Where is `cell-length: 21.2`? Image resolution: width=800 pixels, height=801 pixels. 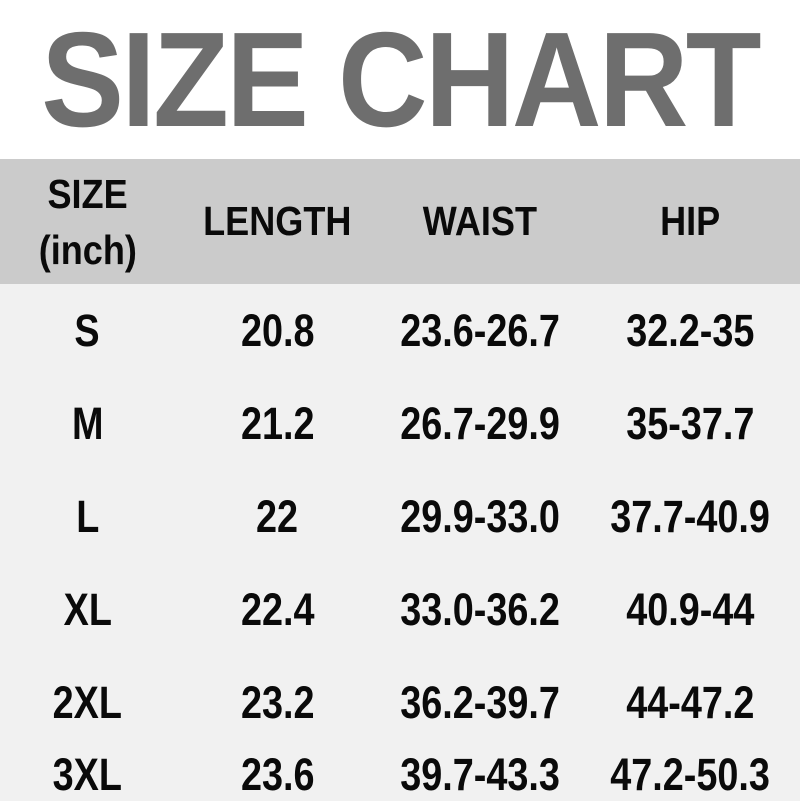 cell-length: 21.2 is located at coordinates (277, 423).